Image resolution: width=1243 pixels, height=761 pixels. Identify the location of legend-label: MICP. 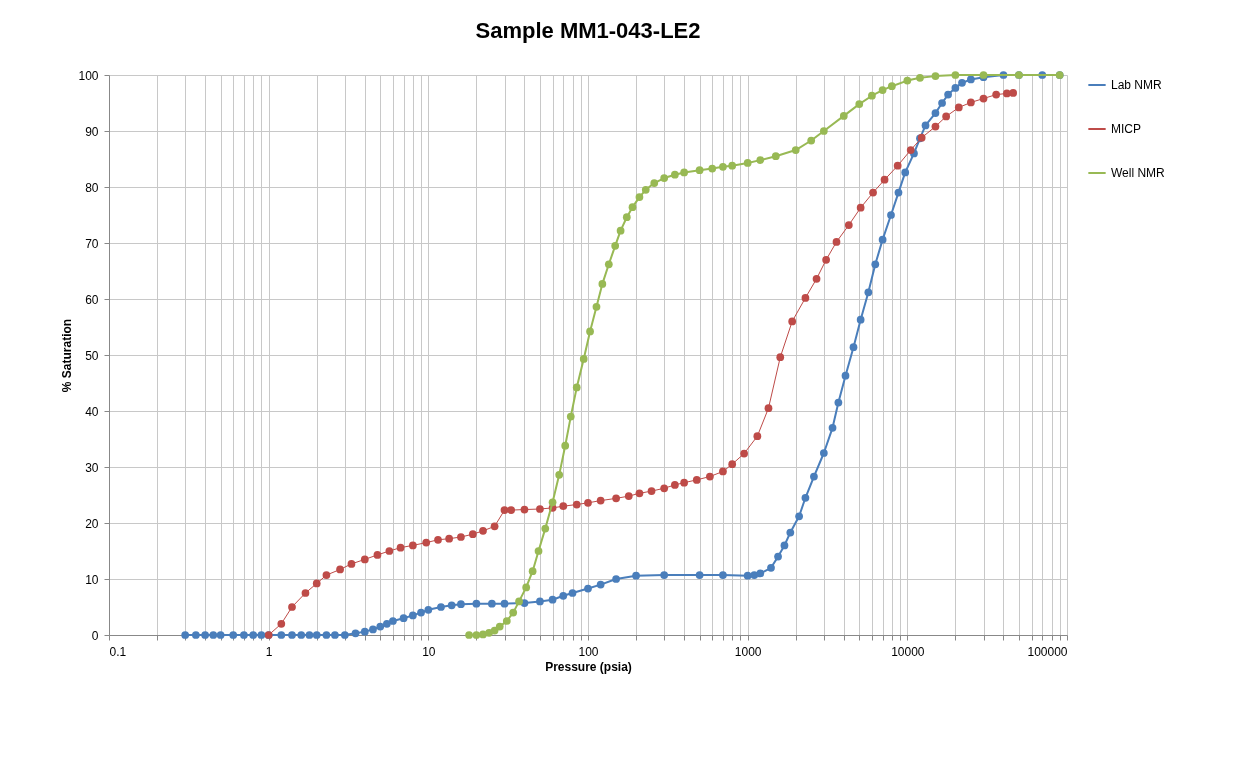
(1126, 129).